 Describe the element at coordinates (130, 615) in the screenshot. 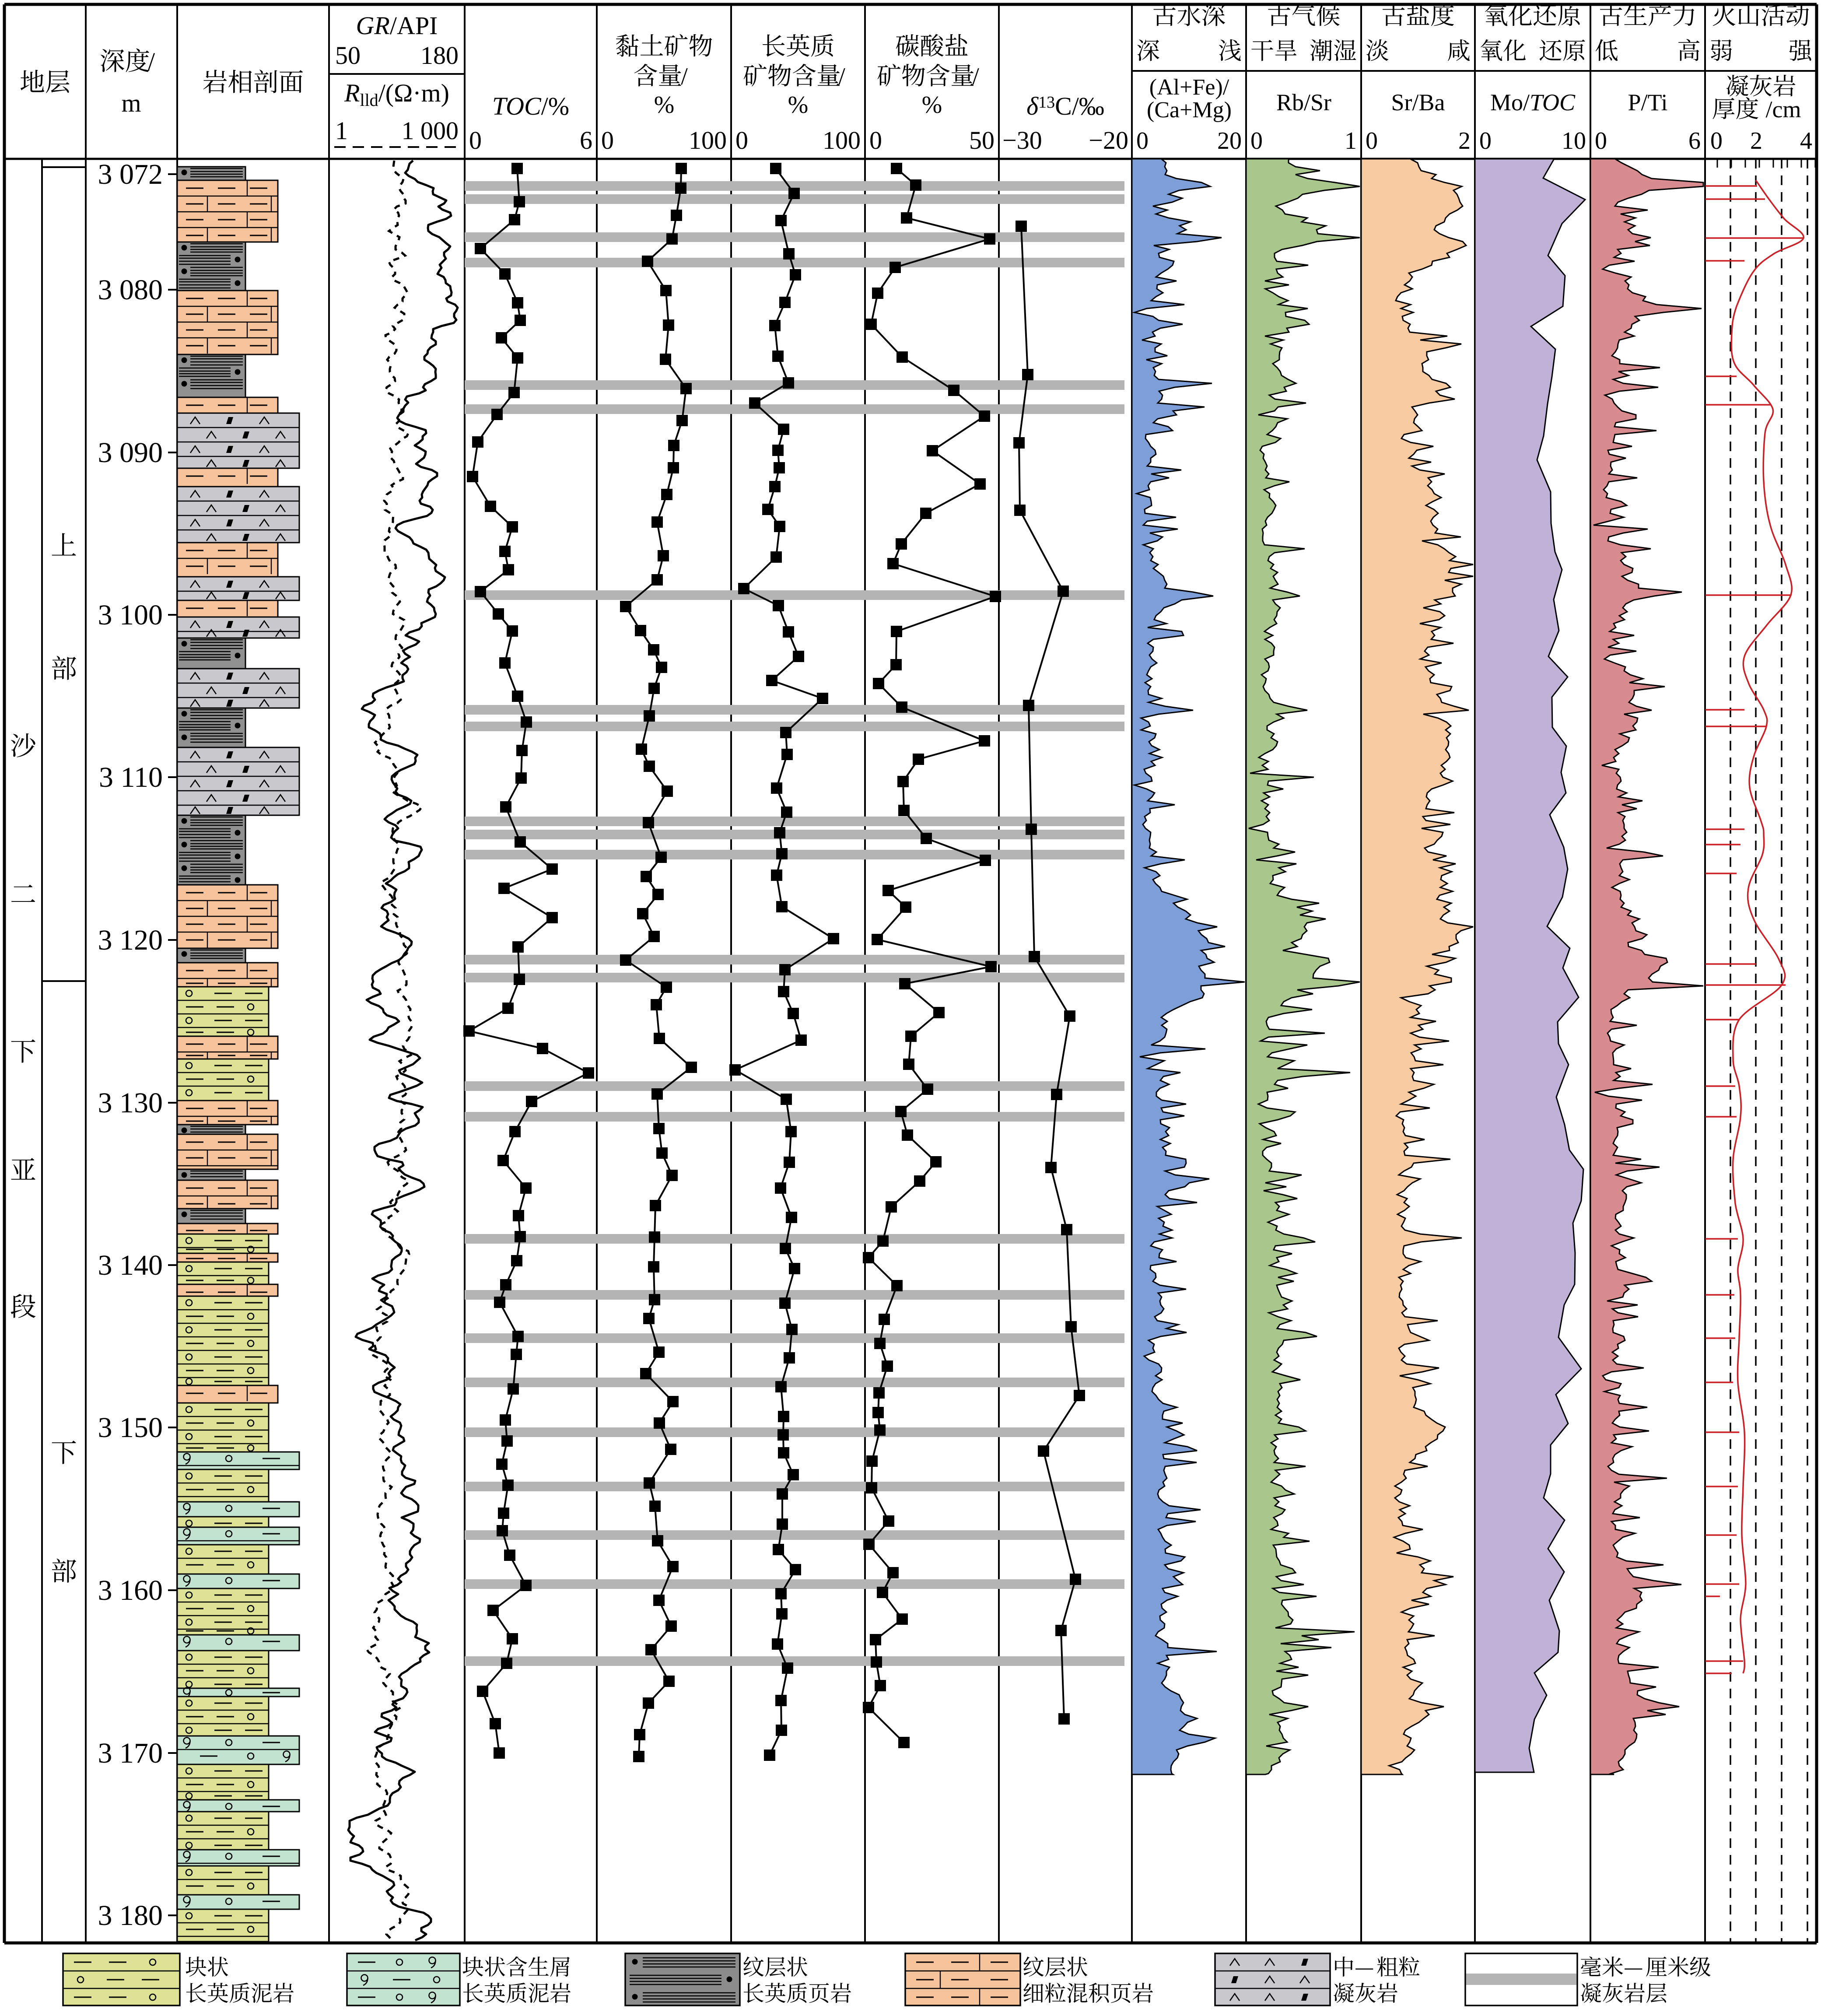

I see `svg-text: 3 100` at that location.